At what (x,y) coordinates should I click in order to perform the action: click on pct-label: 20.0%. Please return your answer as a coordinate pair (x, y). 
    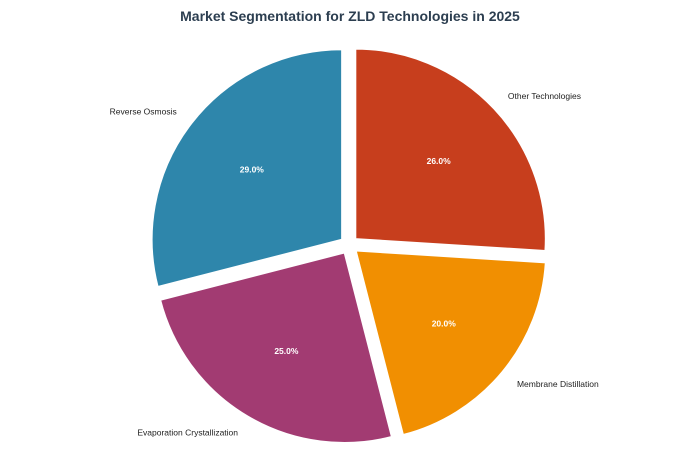
    Looking at the image, I should click on (444, 323).